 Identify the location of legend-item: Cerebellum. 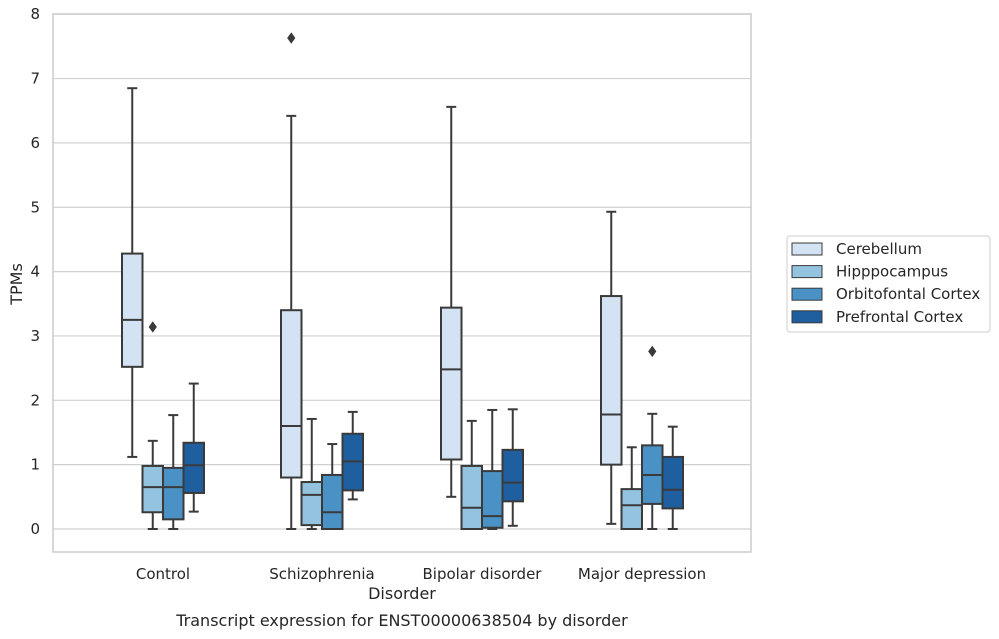
(856, 249).